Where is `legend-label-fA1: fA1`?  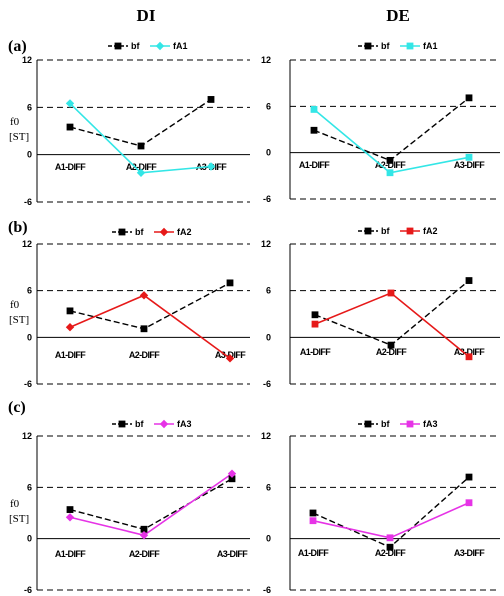 legend-label-fA1: fA1 is located at coordinates (430, 46).